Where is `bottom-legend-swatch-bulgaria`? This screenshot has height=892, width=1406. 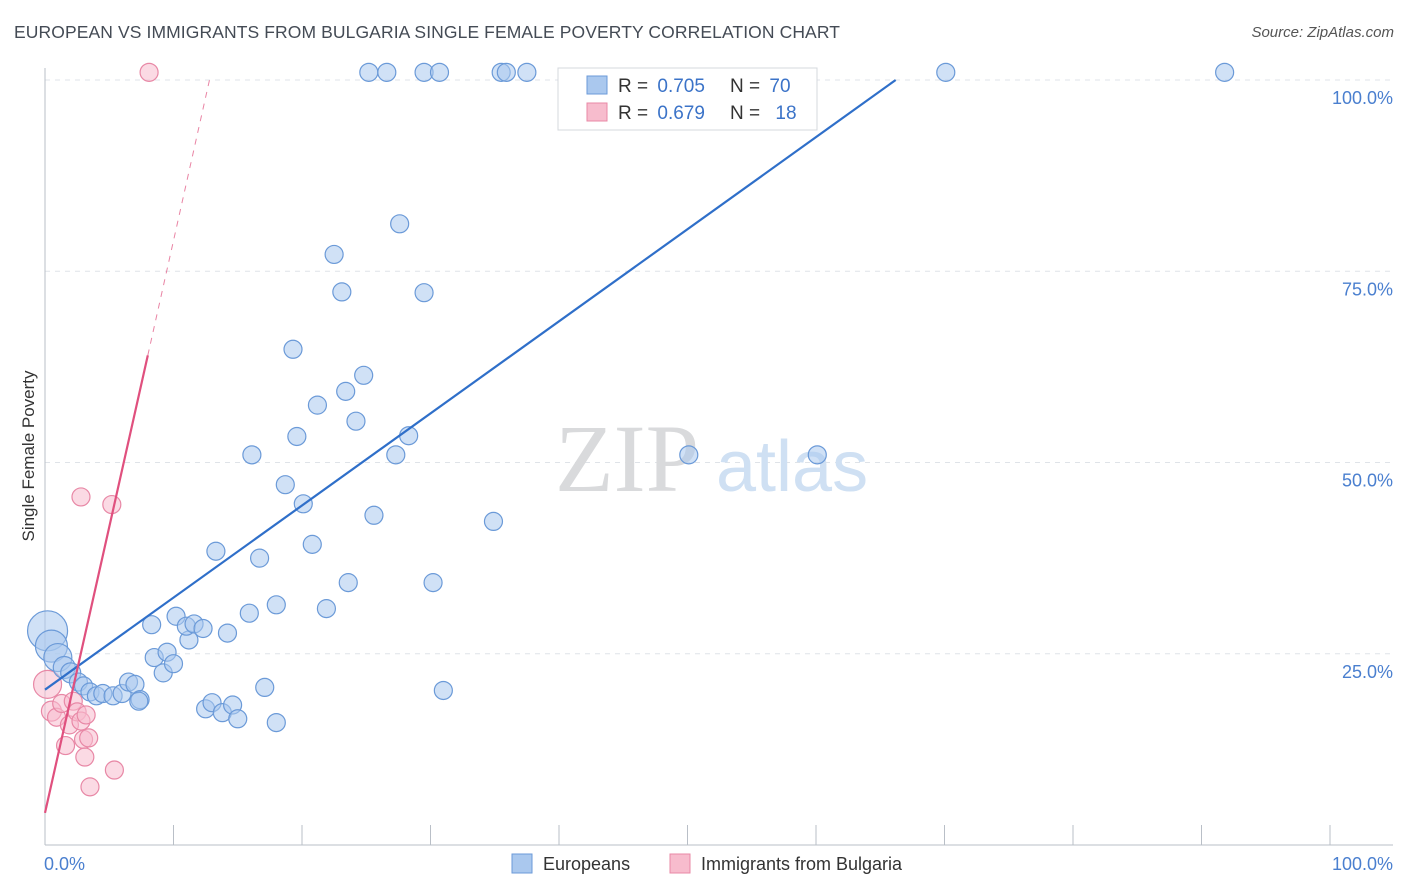 bottom-legend-swatch-bulgaria is located at coordinates (680, 863).